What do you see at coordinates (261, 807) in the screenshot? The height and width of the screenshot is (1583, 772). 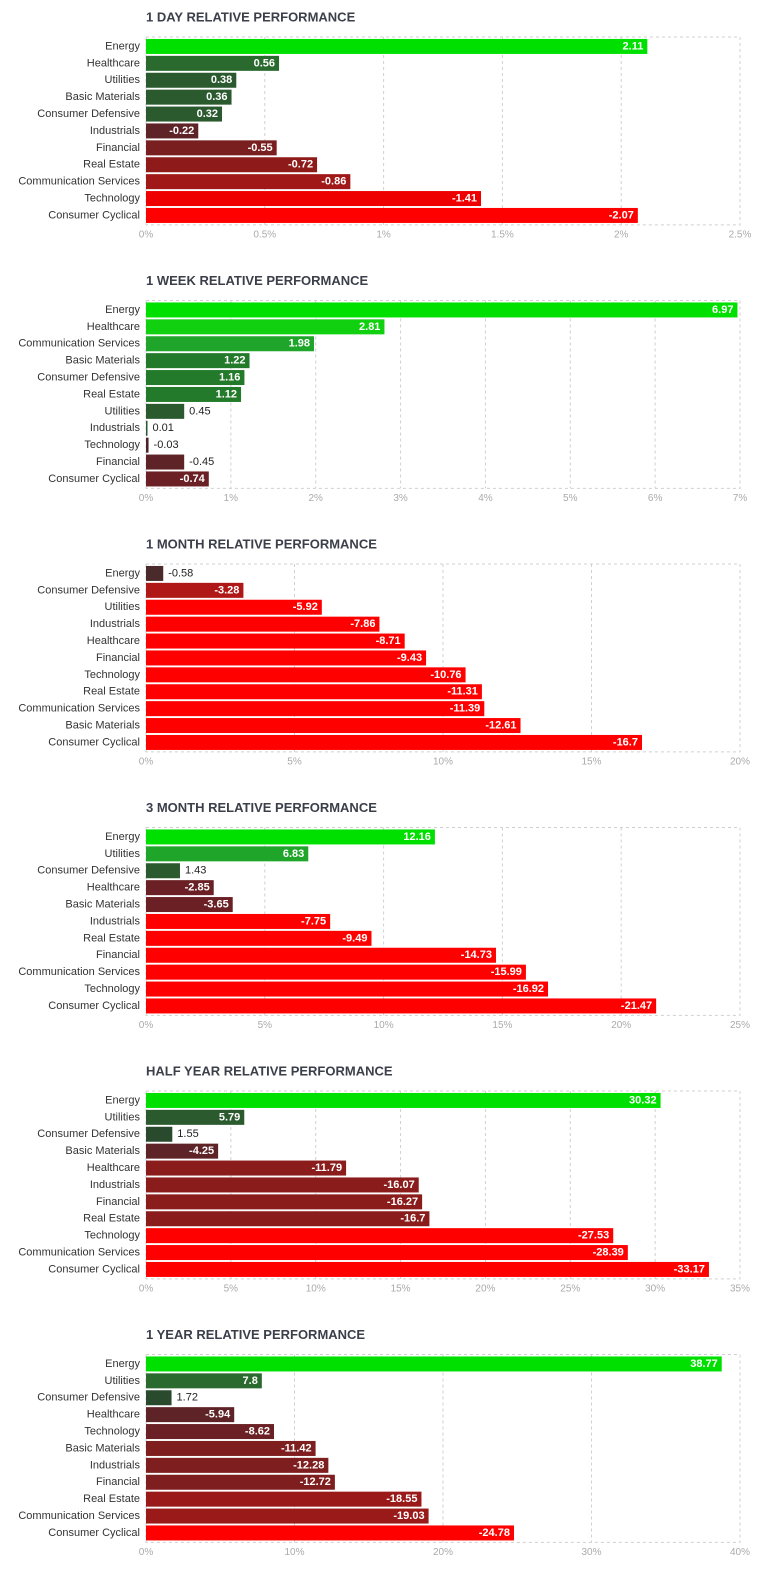 I see `chart-title: 3 MONTH RELATIVE PERFORMANCE` at bounding box center [261, 807].